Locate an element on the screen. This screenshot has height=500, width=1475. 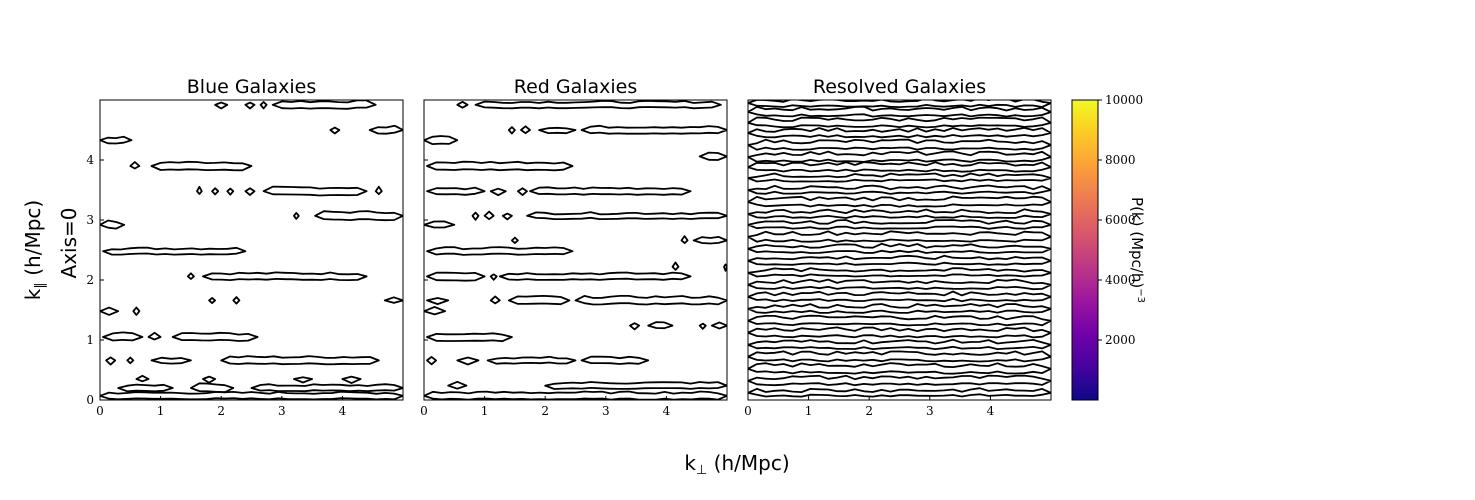
y-axis-ticks is located at coordinates (426, 280).